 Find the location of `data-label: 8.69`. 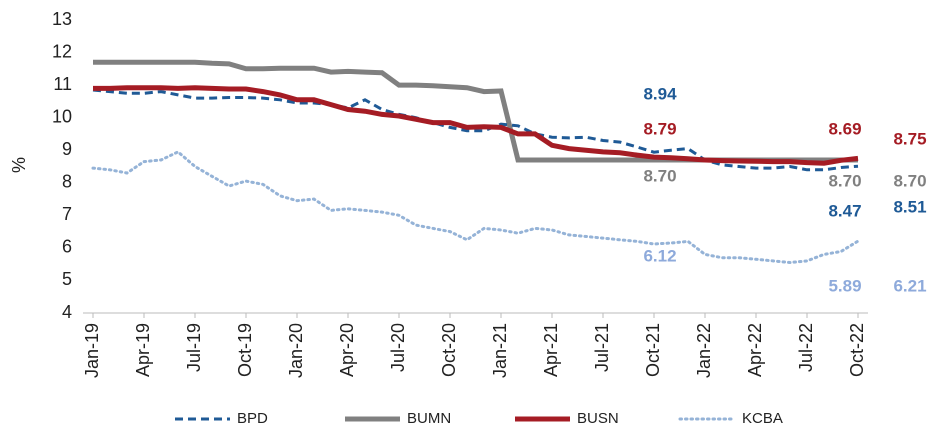

data-label: 8.69 is located at coordinates (844, 128).